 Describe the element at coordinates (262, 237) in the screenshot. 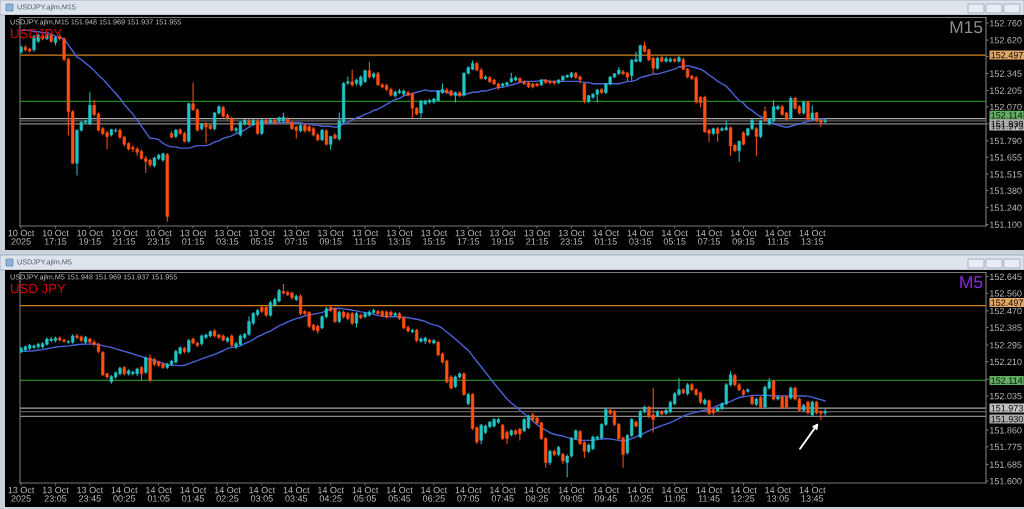

I see `x-tick-label: 13 Oct 05:15` at that location.